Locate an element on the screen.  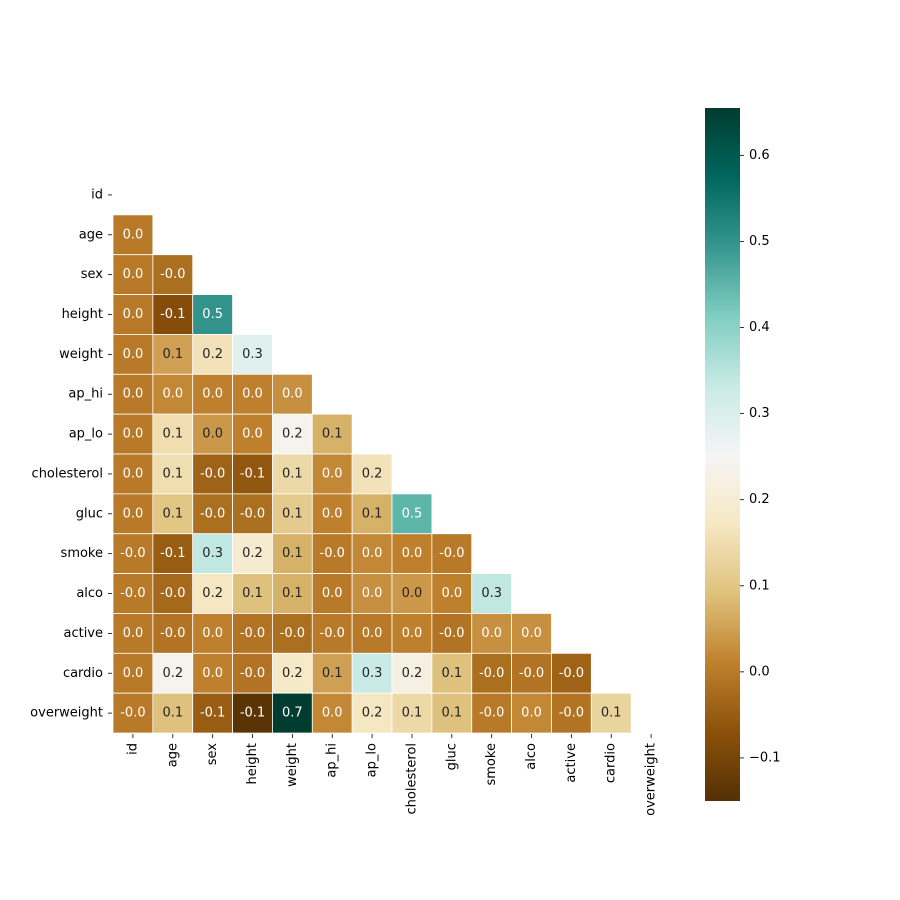
cell-label-alco-sex: 0.2 is located at coordinates (212, 593).